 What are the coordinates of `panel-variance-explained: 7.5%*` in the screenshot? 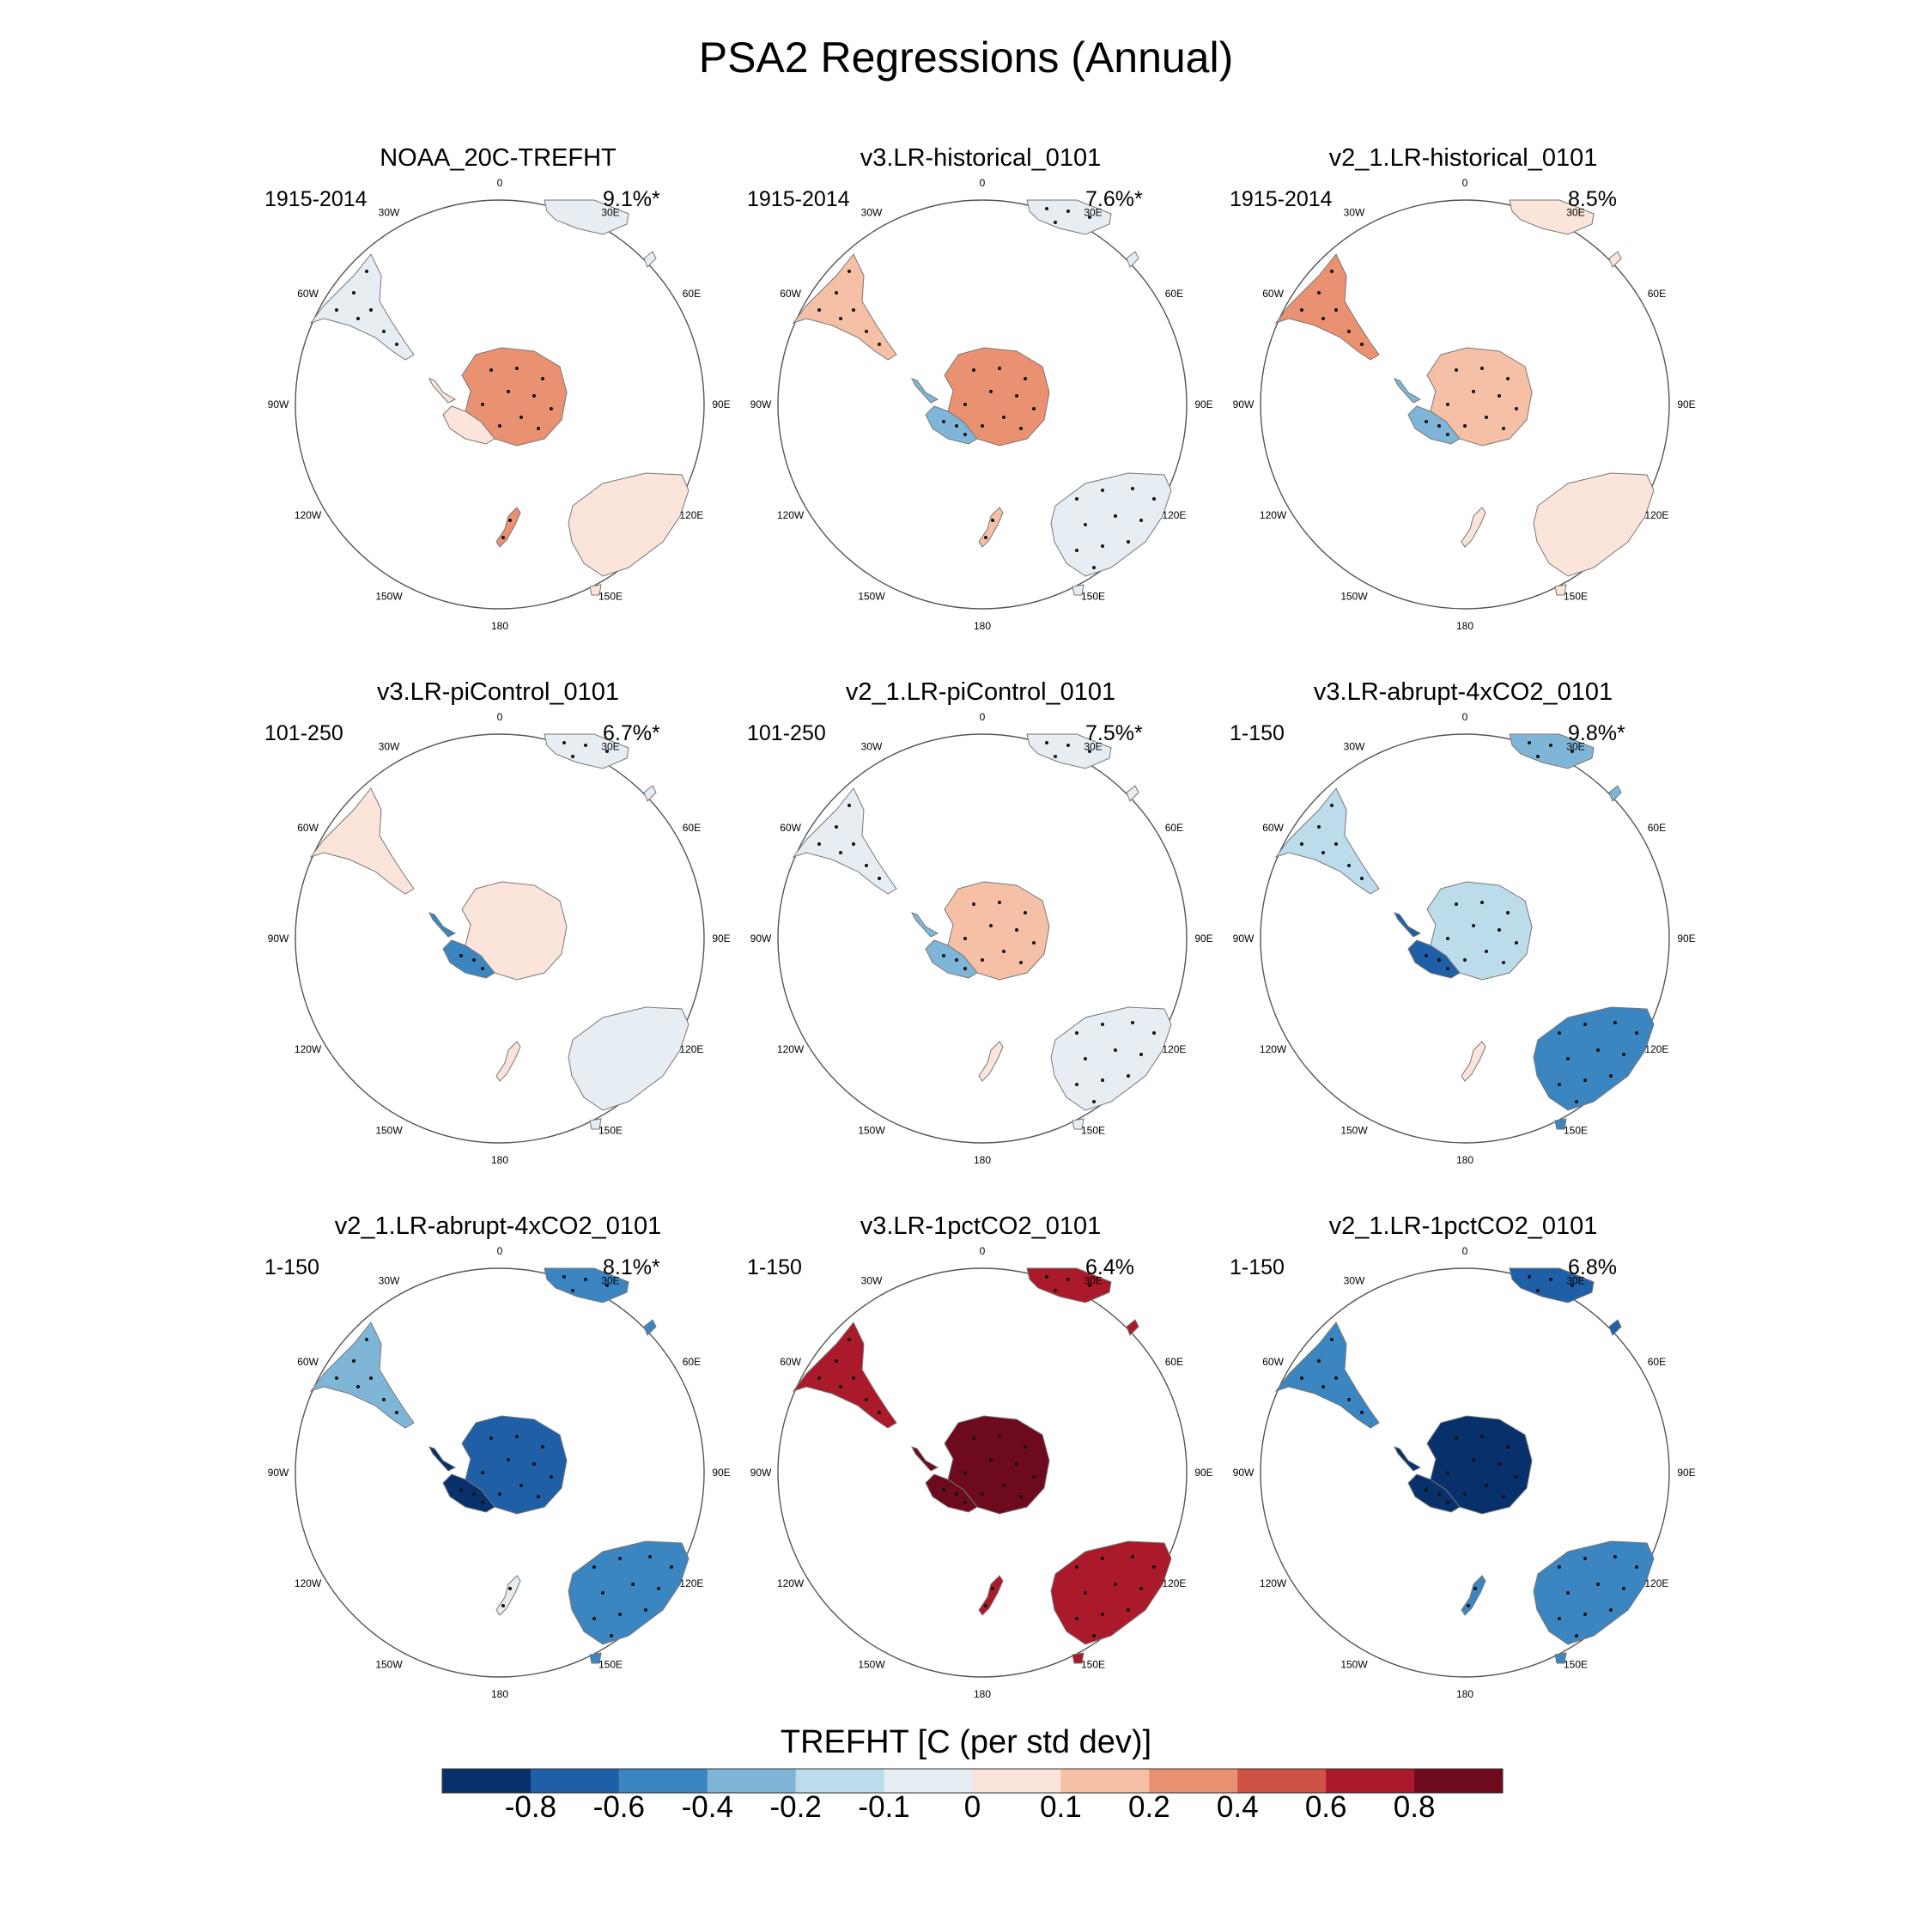 It's located at (1114, 733).